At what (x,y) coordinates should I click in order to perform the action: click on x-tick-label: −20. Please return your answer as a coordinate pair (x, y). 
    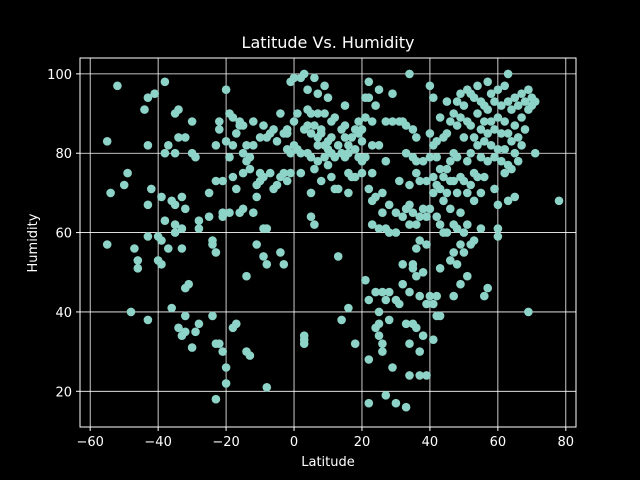
    Looking at the image, I should click on (225, 442).